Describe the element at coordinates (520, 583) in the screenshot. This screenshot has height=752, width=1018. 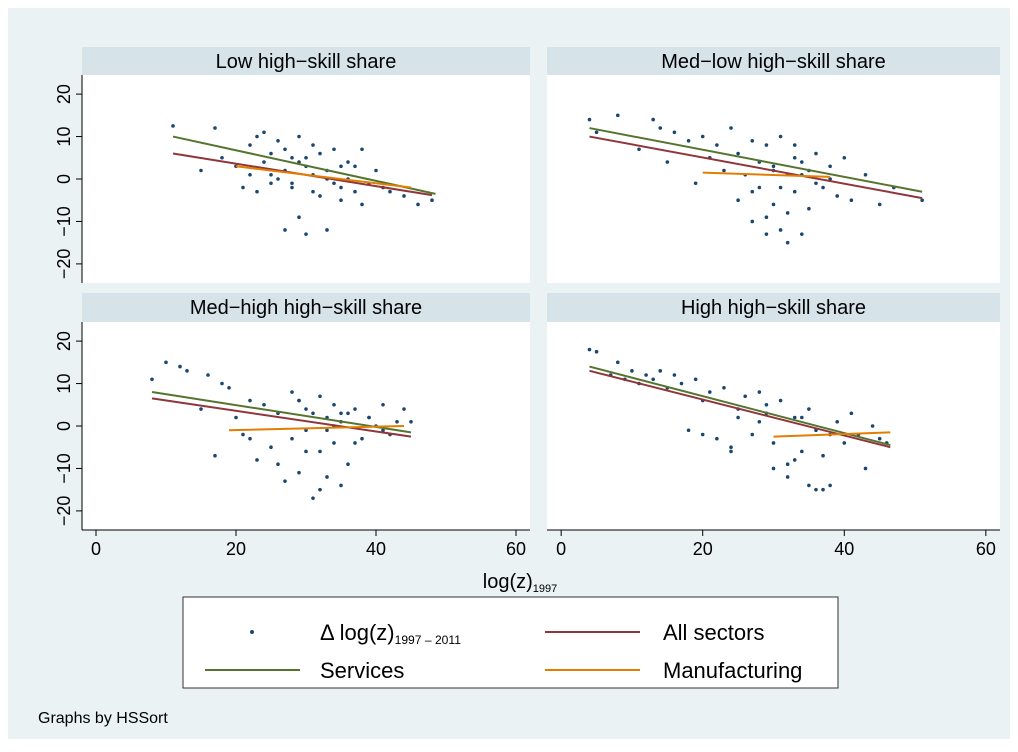
I see `x-axis-title: log(z)1997` at that location.